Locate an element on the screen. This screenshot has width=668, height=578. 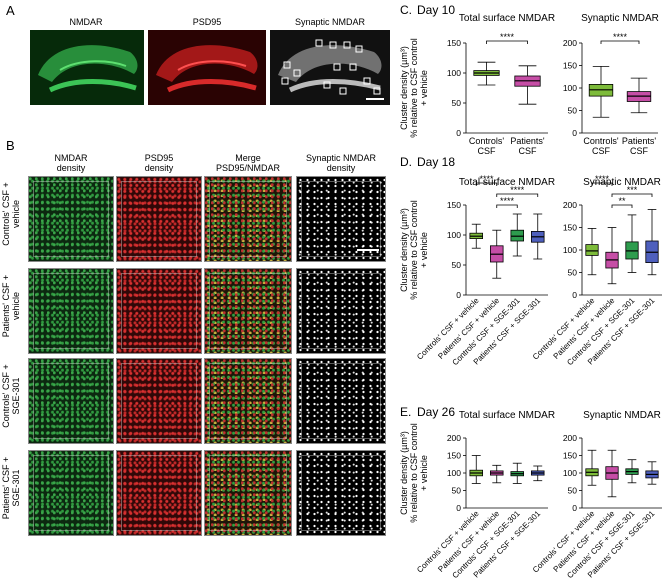
panel-title-c: Day 10 is located at coordinates (436, 10).